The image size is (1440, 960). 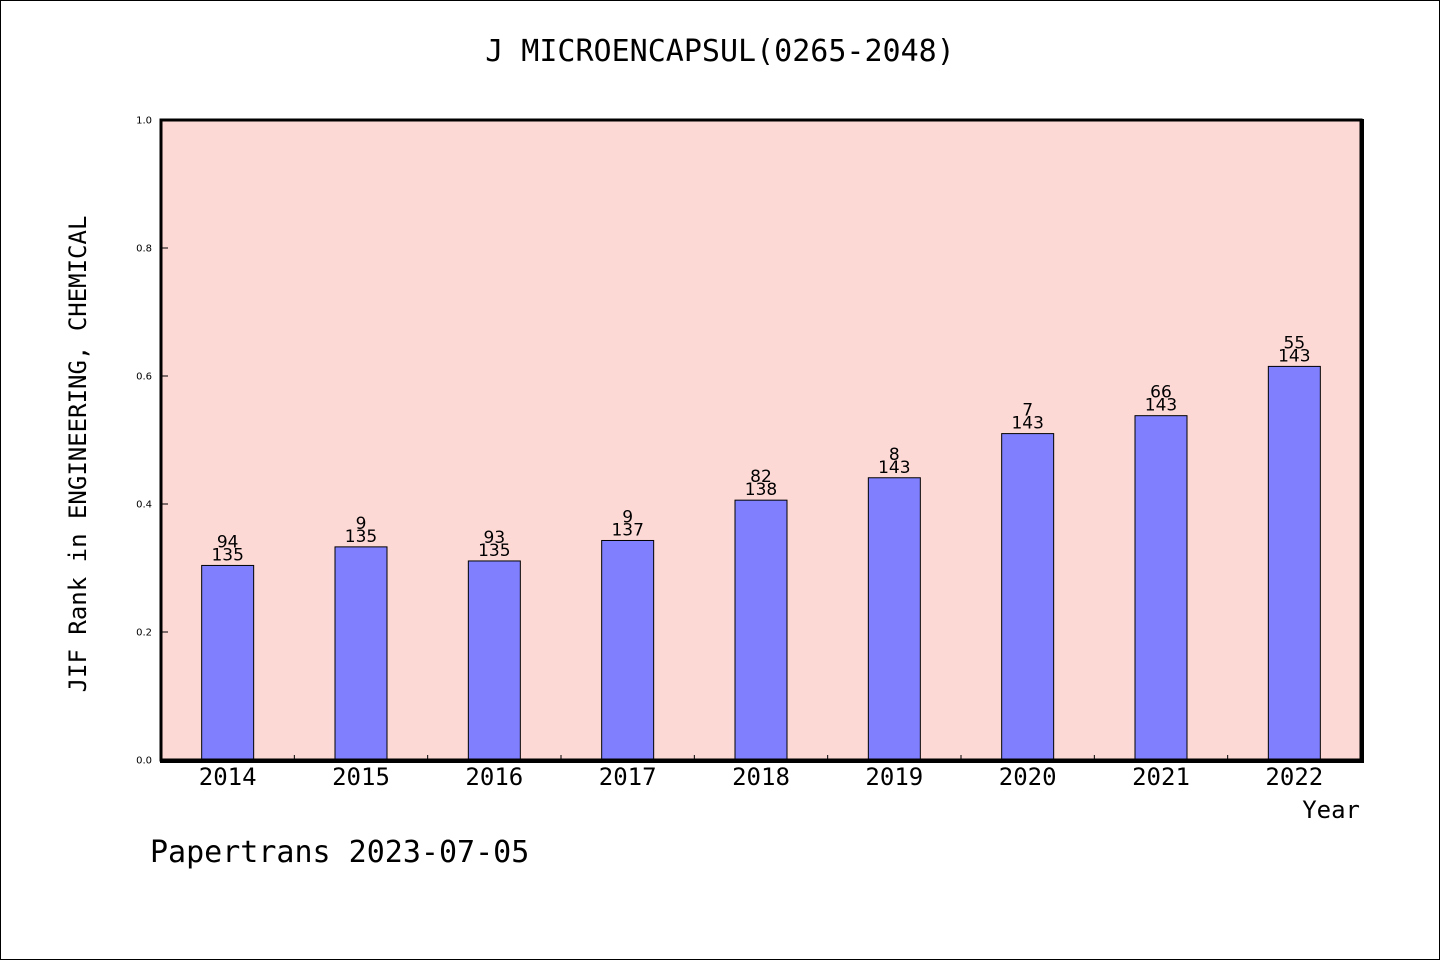 I want to click on x-tick-label: 2018, so click(x=761, y=777).